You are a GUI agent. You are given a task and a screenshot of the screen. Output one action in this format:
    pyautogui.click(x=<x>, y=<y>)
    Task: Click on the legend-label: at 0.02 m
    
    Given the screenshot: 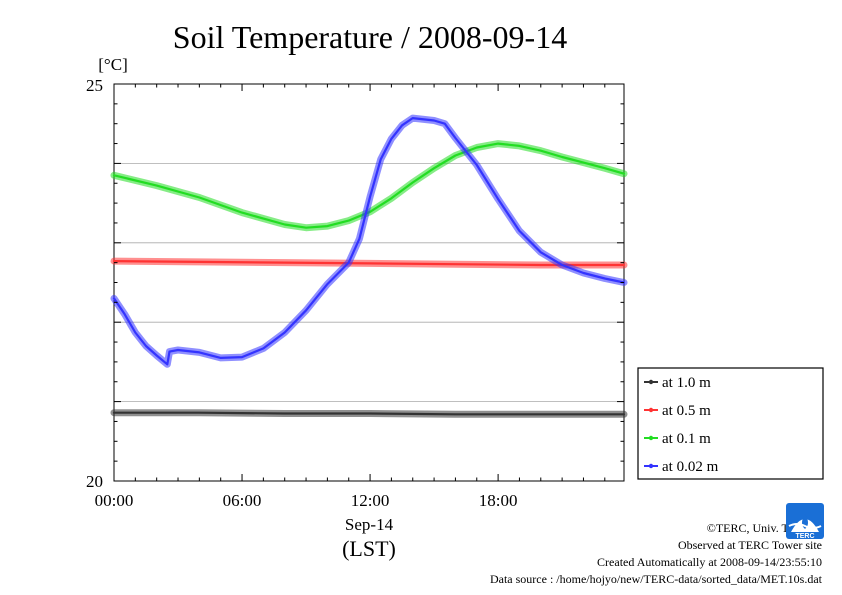 What is the action you would take?
    pyautogui.click(x=690, y=467)
    